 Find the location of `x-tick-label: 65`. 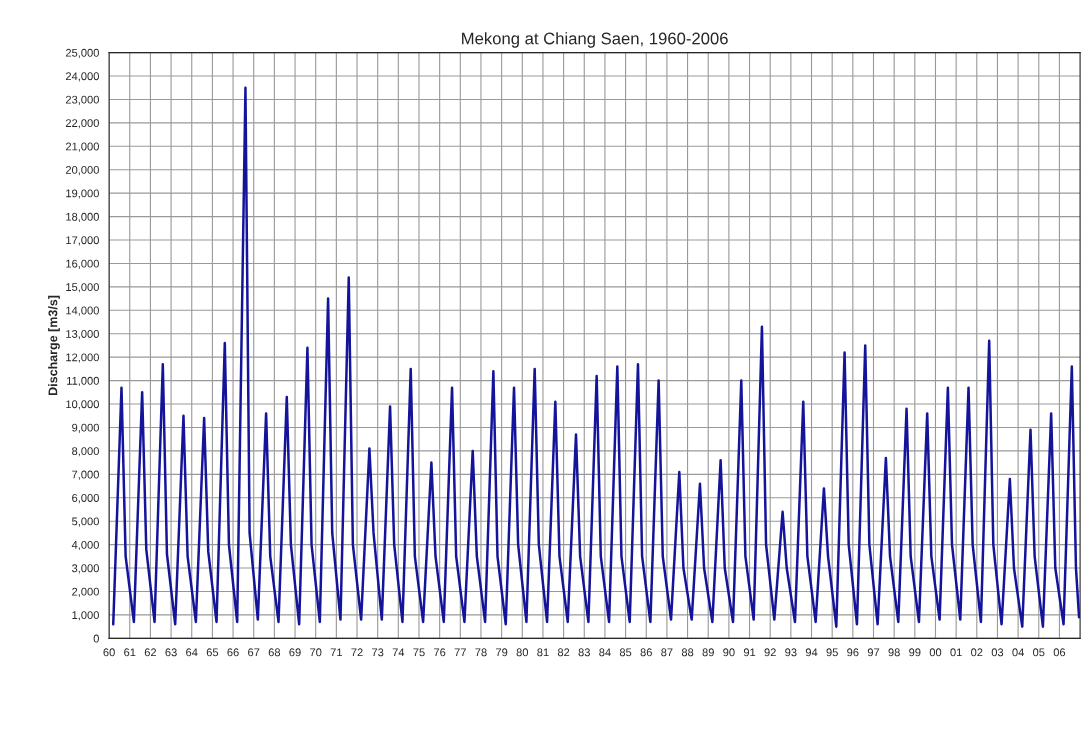

x-tick-label: 65 is located at coordinates (212, 652).